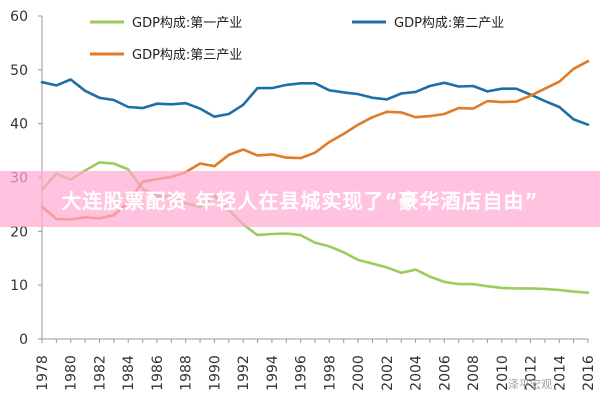 This screenshot has height=400, width=600. I want to click on overlay-banner: 大连股票配资 年轻人在县城实现了“豪华酒店自由”, so click(300, 199).